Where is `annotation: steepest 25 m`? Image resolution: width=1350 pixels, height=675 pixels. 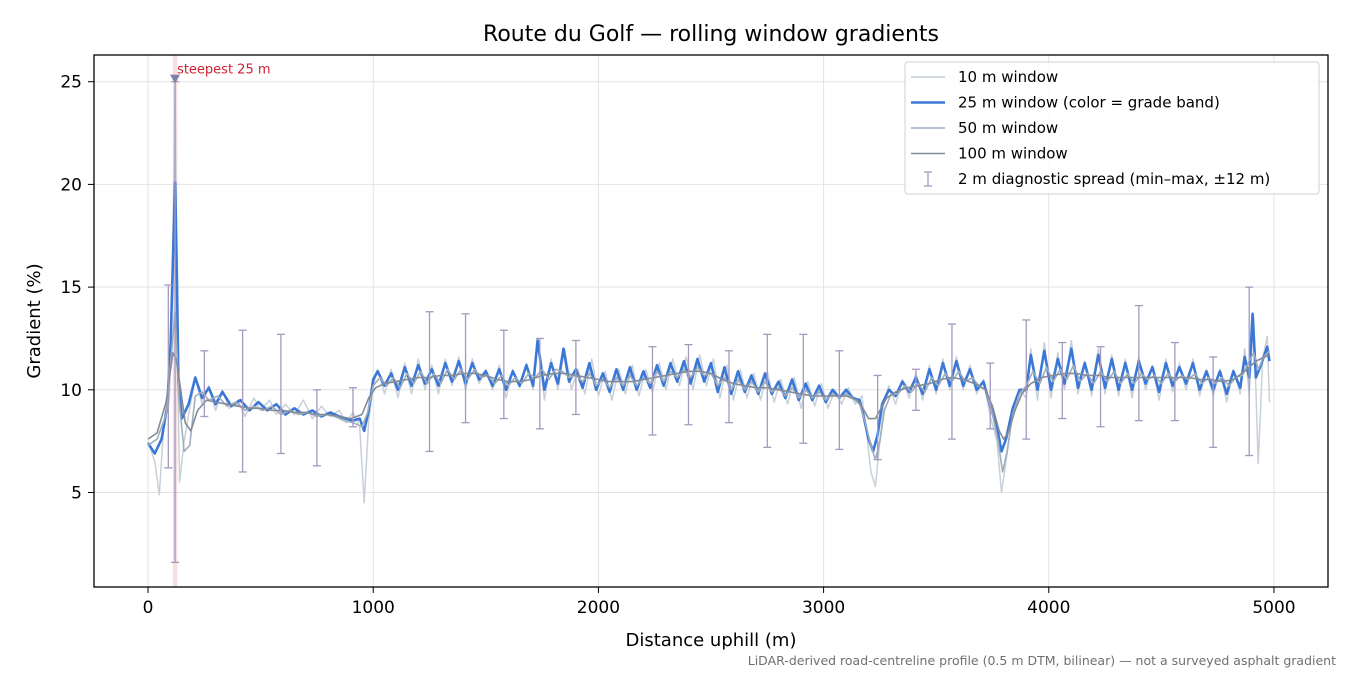
annotation: steepest 25 m is located at coordinates (220, 73).